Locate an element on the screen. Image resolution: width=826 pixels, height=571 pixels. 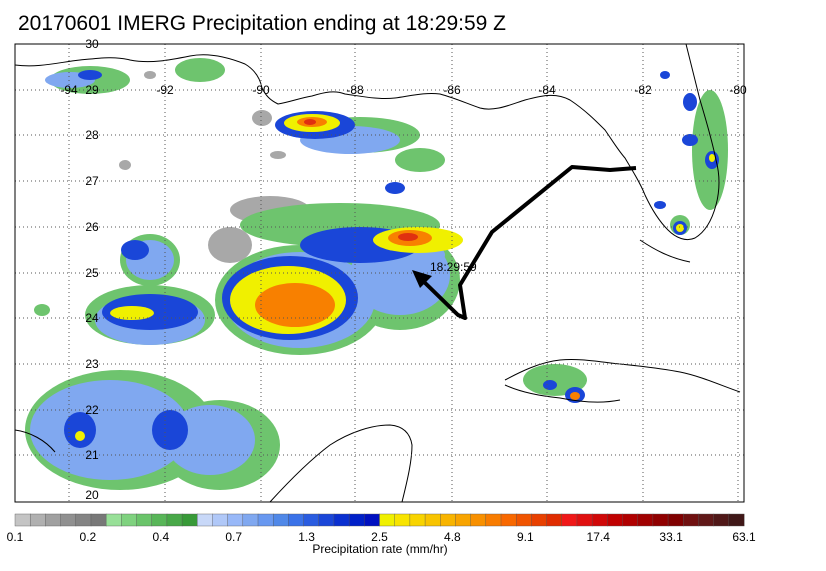
lon-label: -94 is located at coordinates (69, 90).